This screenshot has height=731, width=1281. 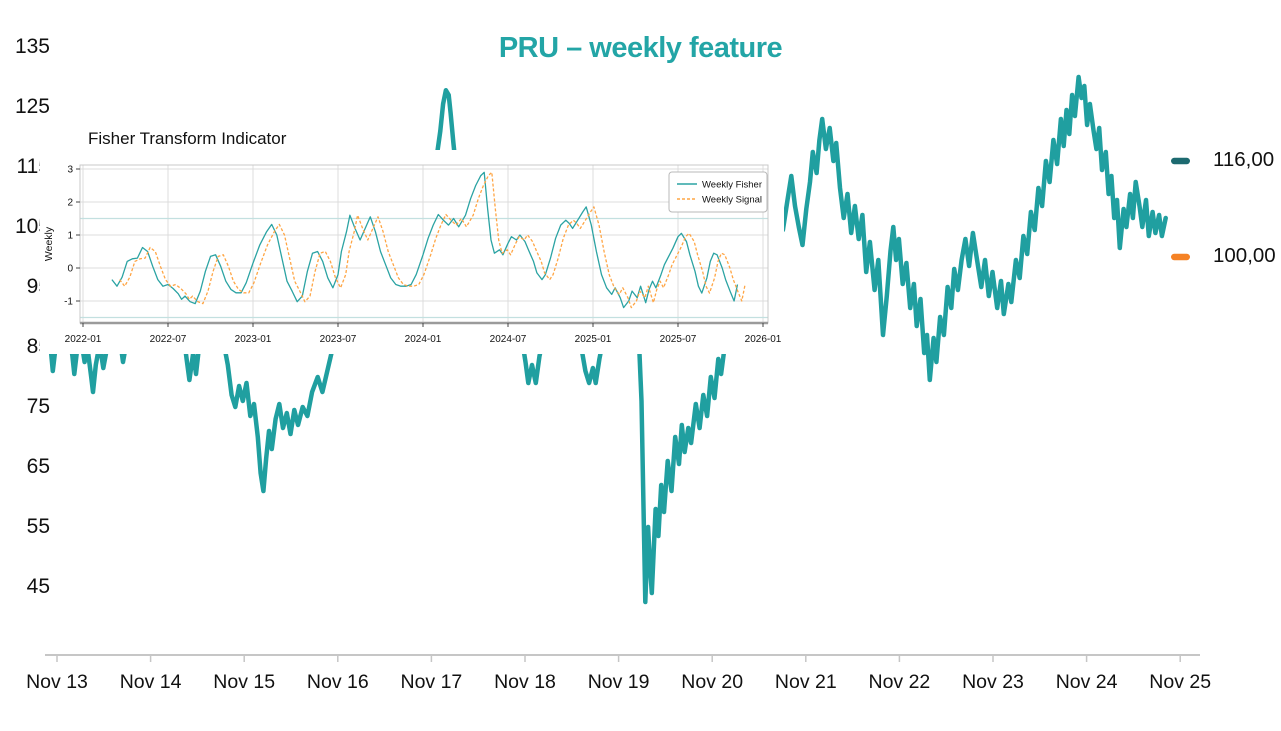 What do you see at coordinates (640, 48) in the screenshot?
I see `page-title: PRU – weekly feature` at bounding box center [640, 48].